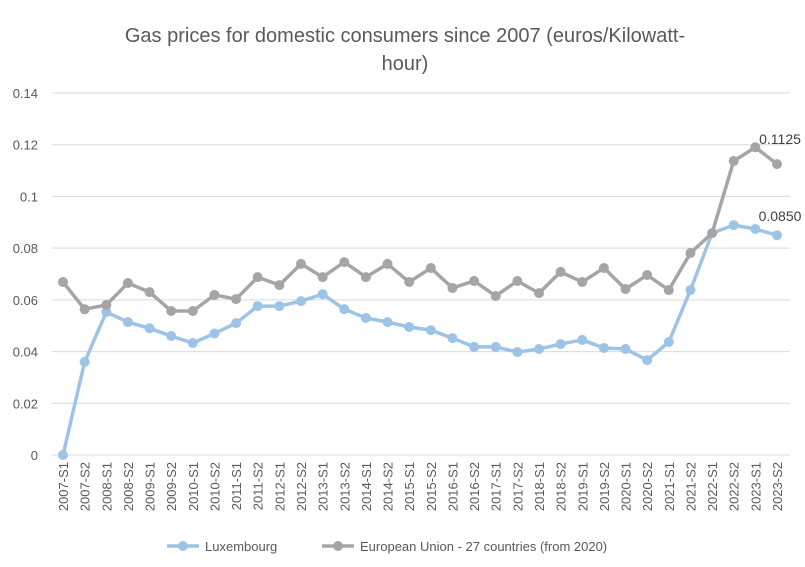 The image size is (805, 567). What do you see at coordinates (236, 486) in the screenshot?
I see `x-tick-label: 2011-S1` at bounding box center [236, 486].